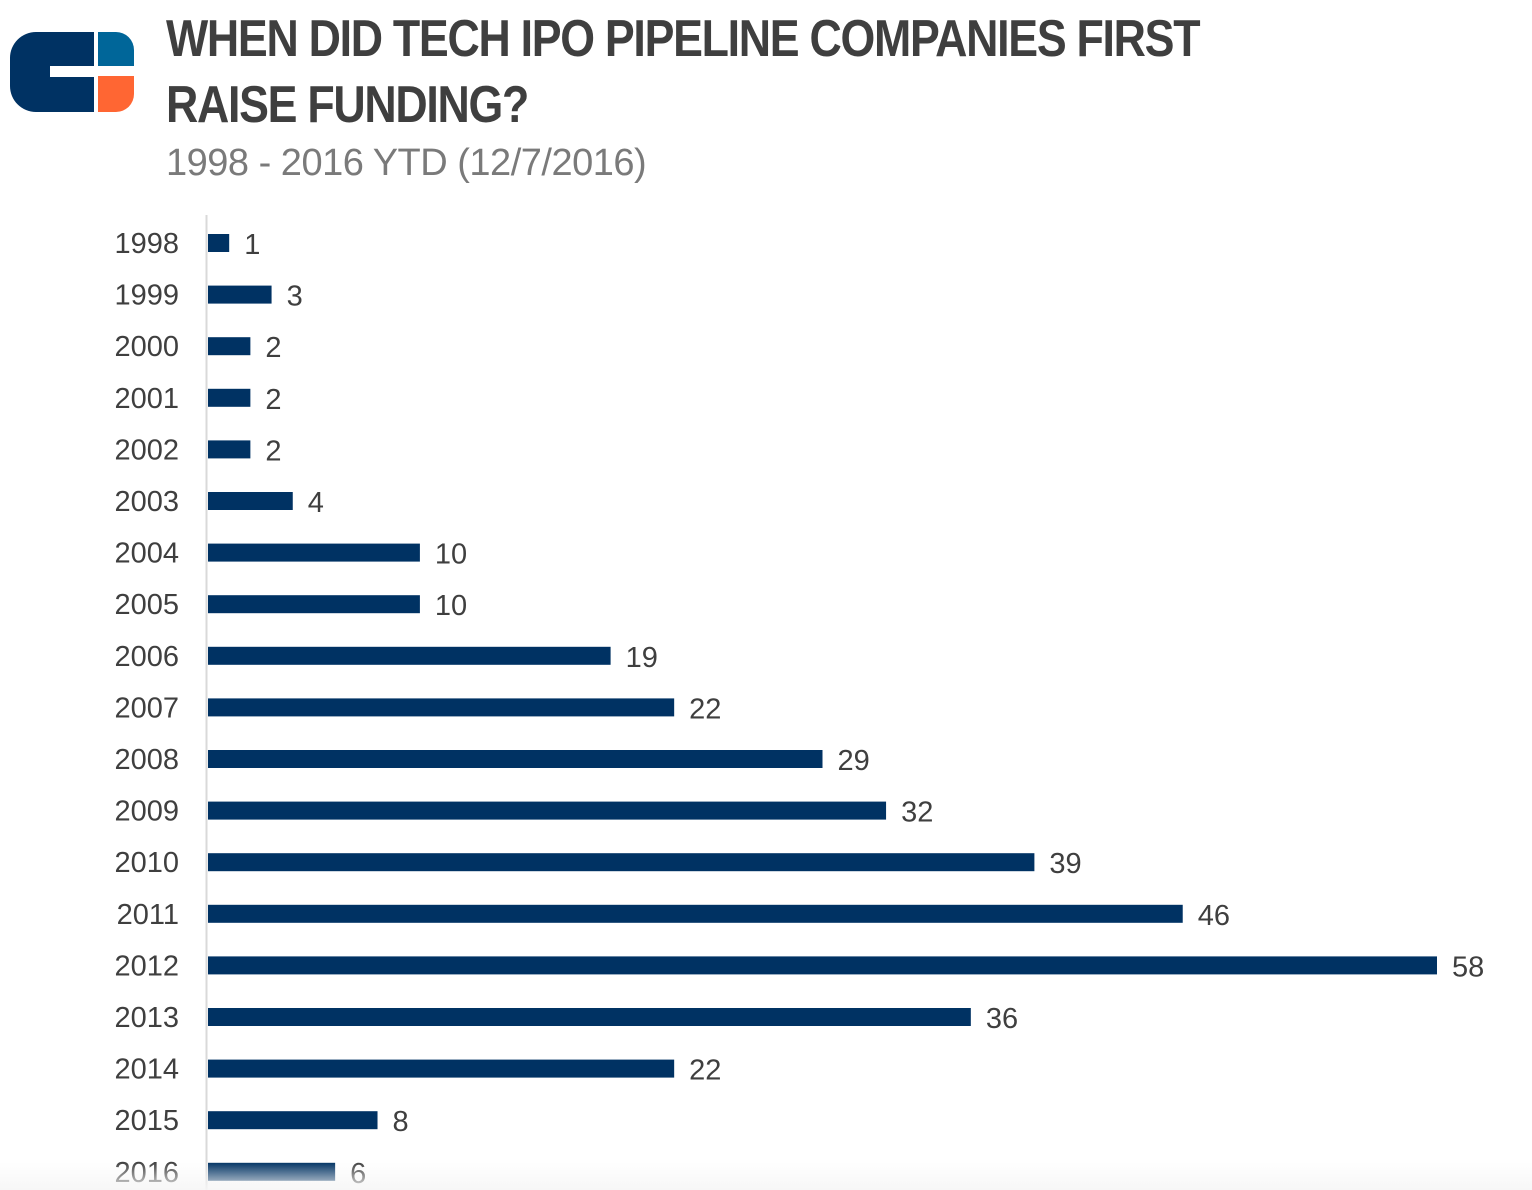  Describe the element at coordinates (409, 655) in the screenshot. I see `bar-2006` at that location.